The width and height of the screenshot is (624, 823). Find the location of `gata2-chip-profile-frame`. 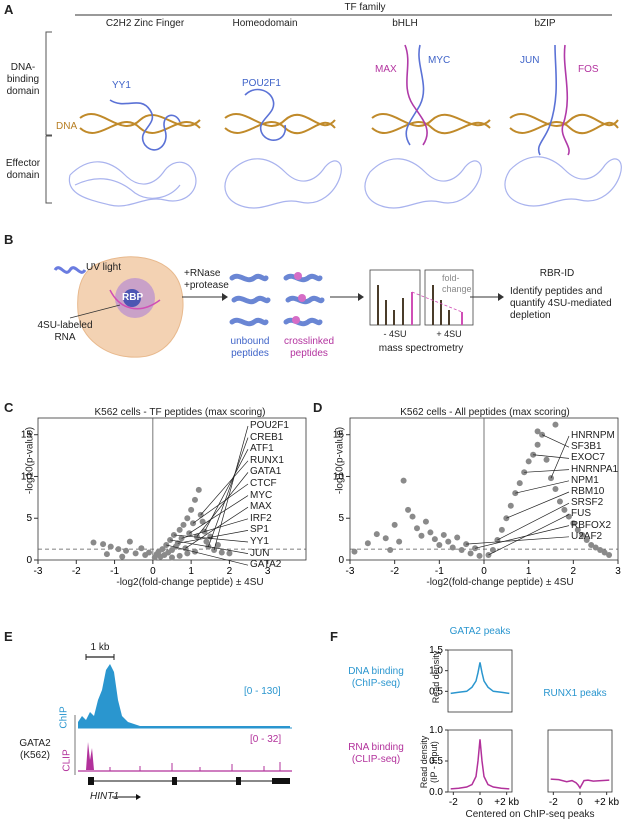

gata2-chip-profile-frame is located at coordinates (480, 681).